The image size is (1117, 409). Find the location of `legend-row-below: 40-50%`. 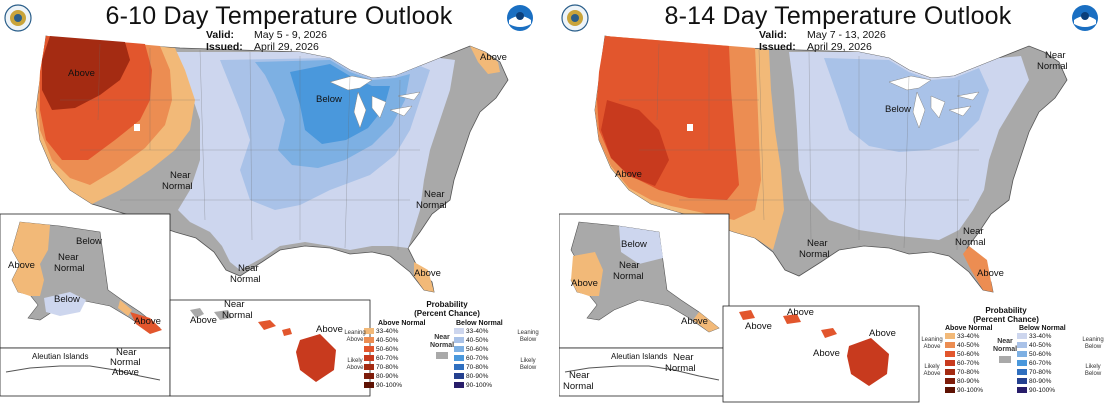

legend-row-below: 40-50% is located at coordinates (478, 340).